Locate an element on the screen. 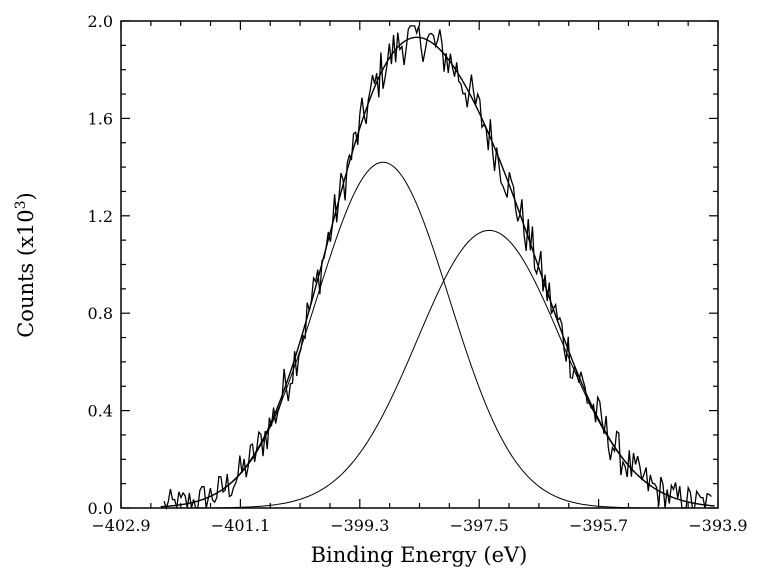  y-axis-title-main: Counts (x10 is located at coordinates (26, 273).